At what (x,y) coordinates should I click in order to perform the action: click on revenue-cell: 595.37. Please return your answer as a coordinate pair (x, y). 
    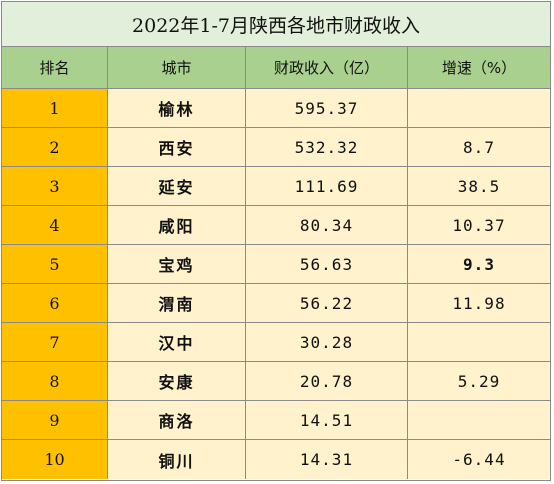
    Looking at the image, I should click on (327, 108).